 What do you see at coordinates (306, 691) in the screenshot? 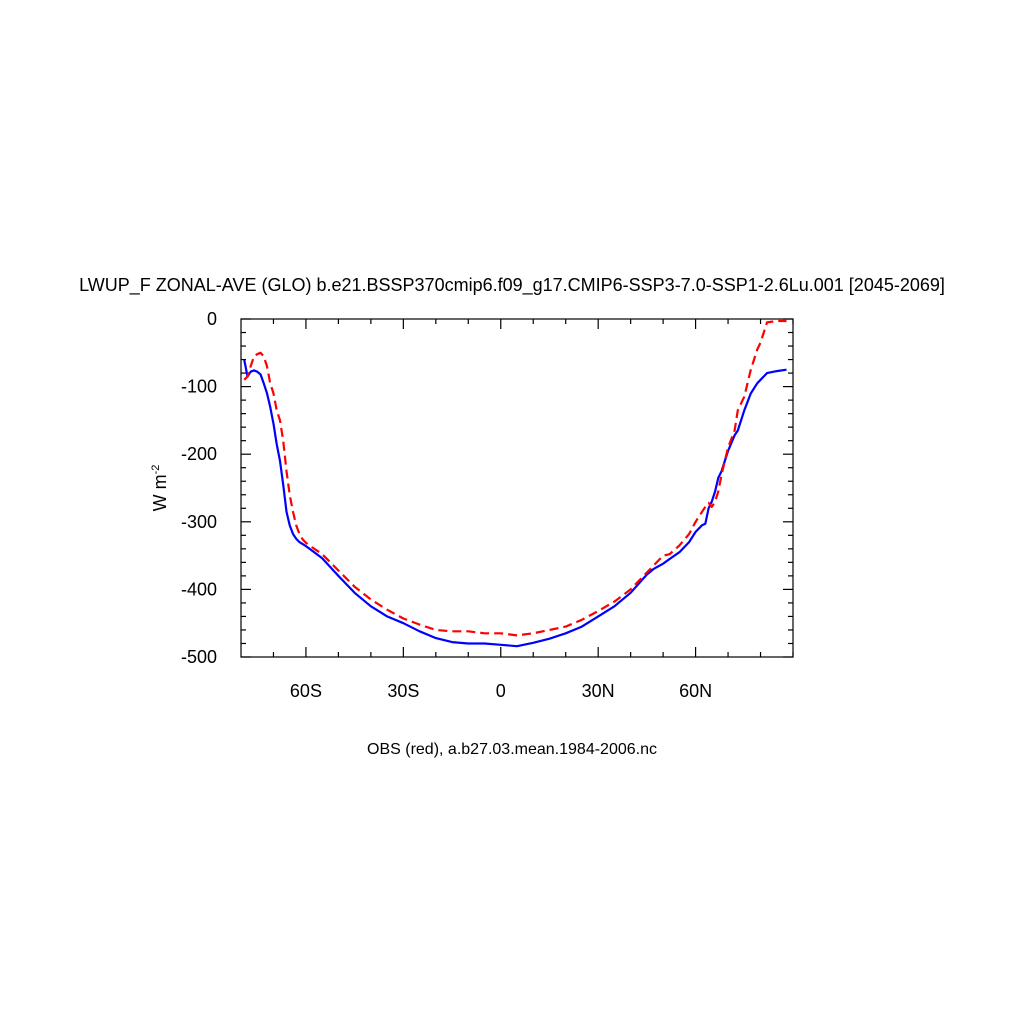
I see `x-tick-label: 60S` at bounding box center [306, 691].